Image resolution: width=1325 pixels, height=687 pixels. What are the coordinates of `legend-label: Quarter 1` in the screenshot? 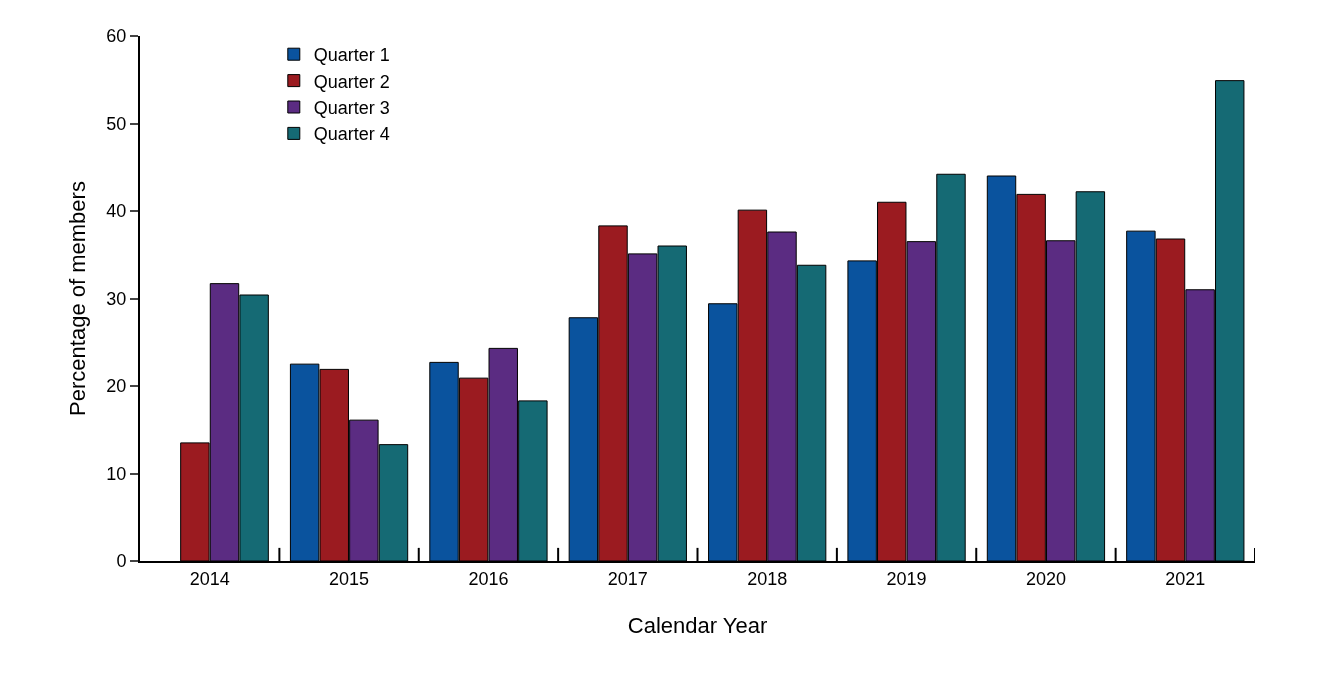 It's located at (351, 55).